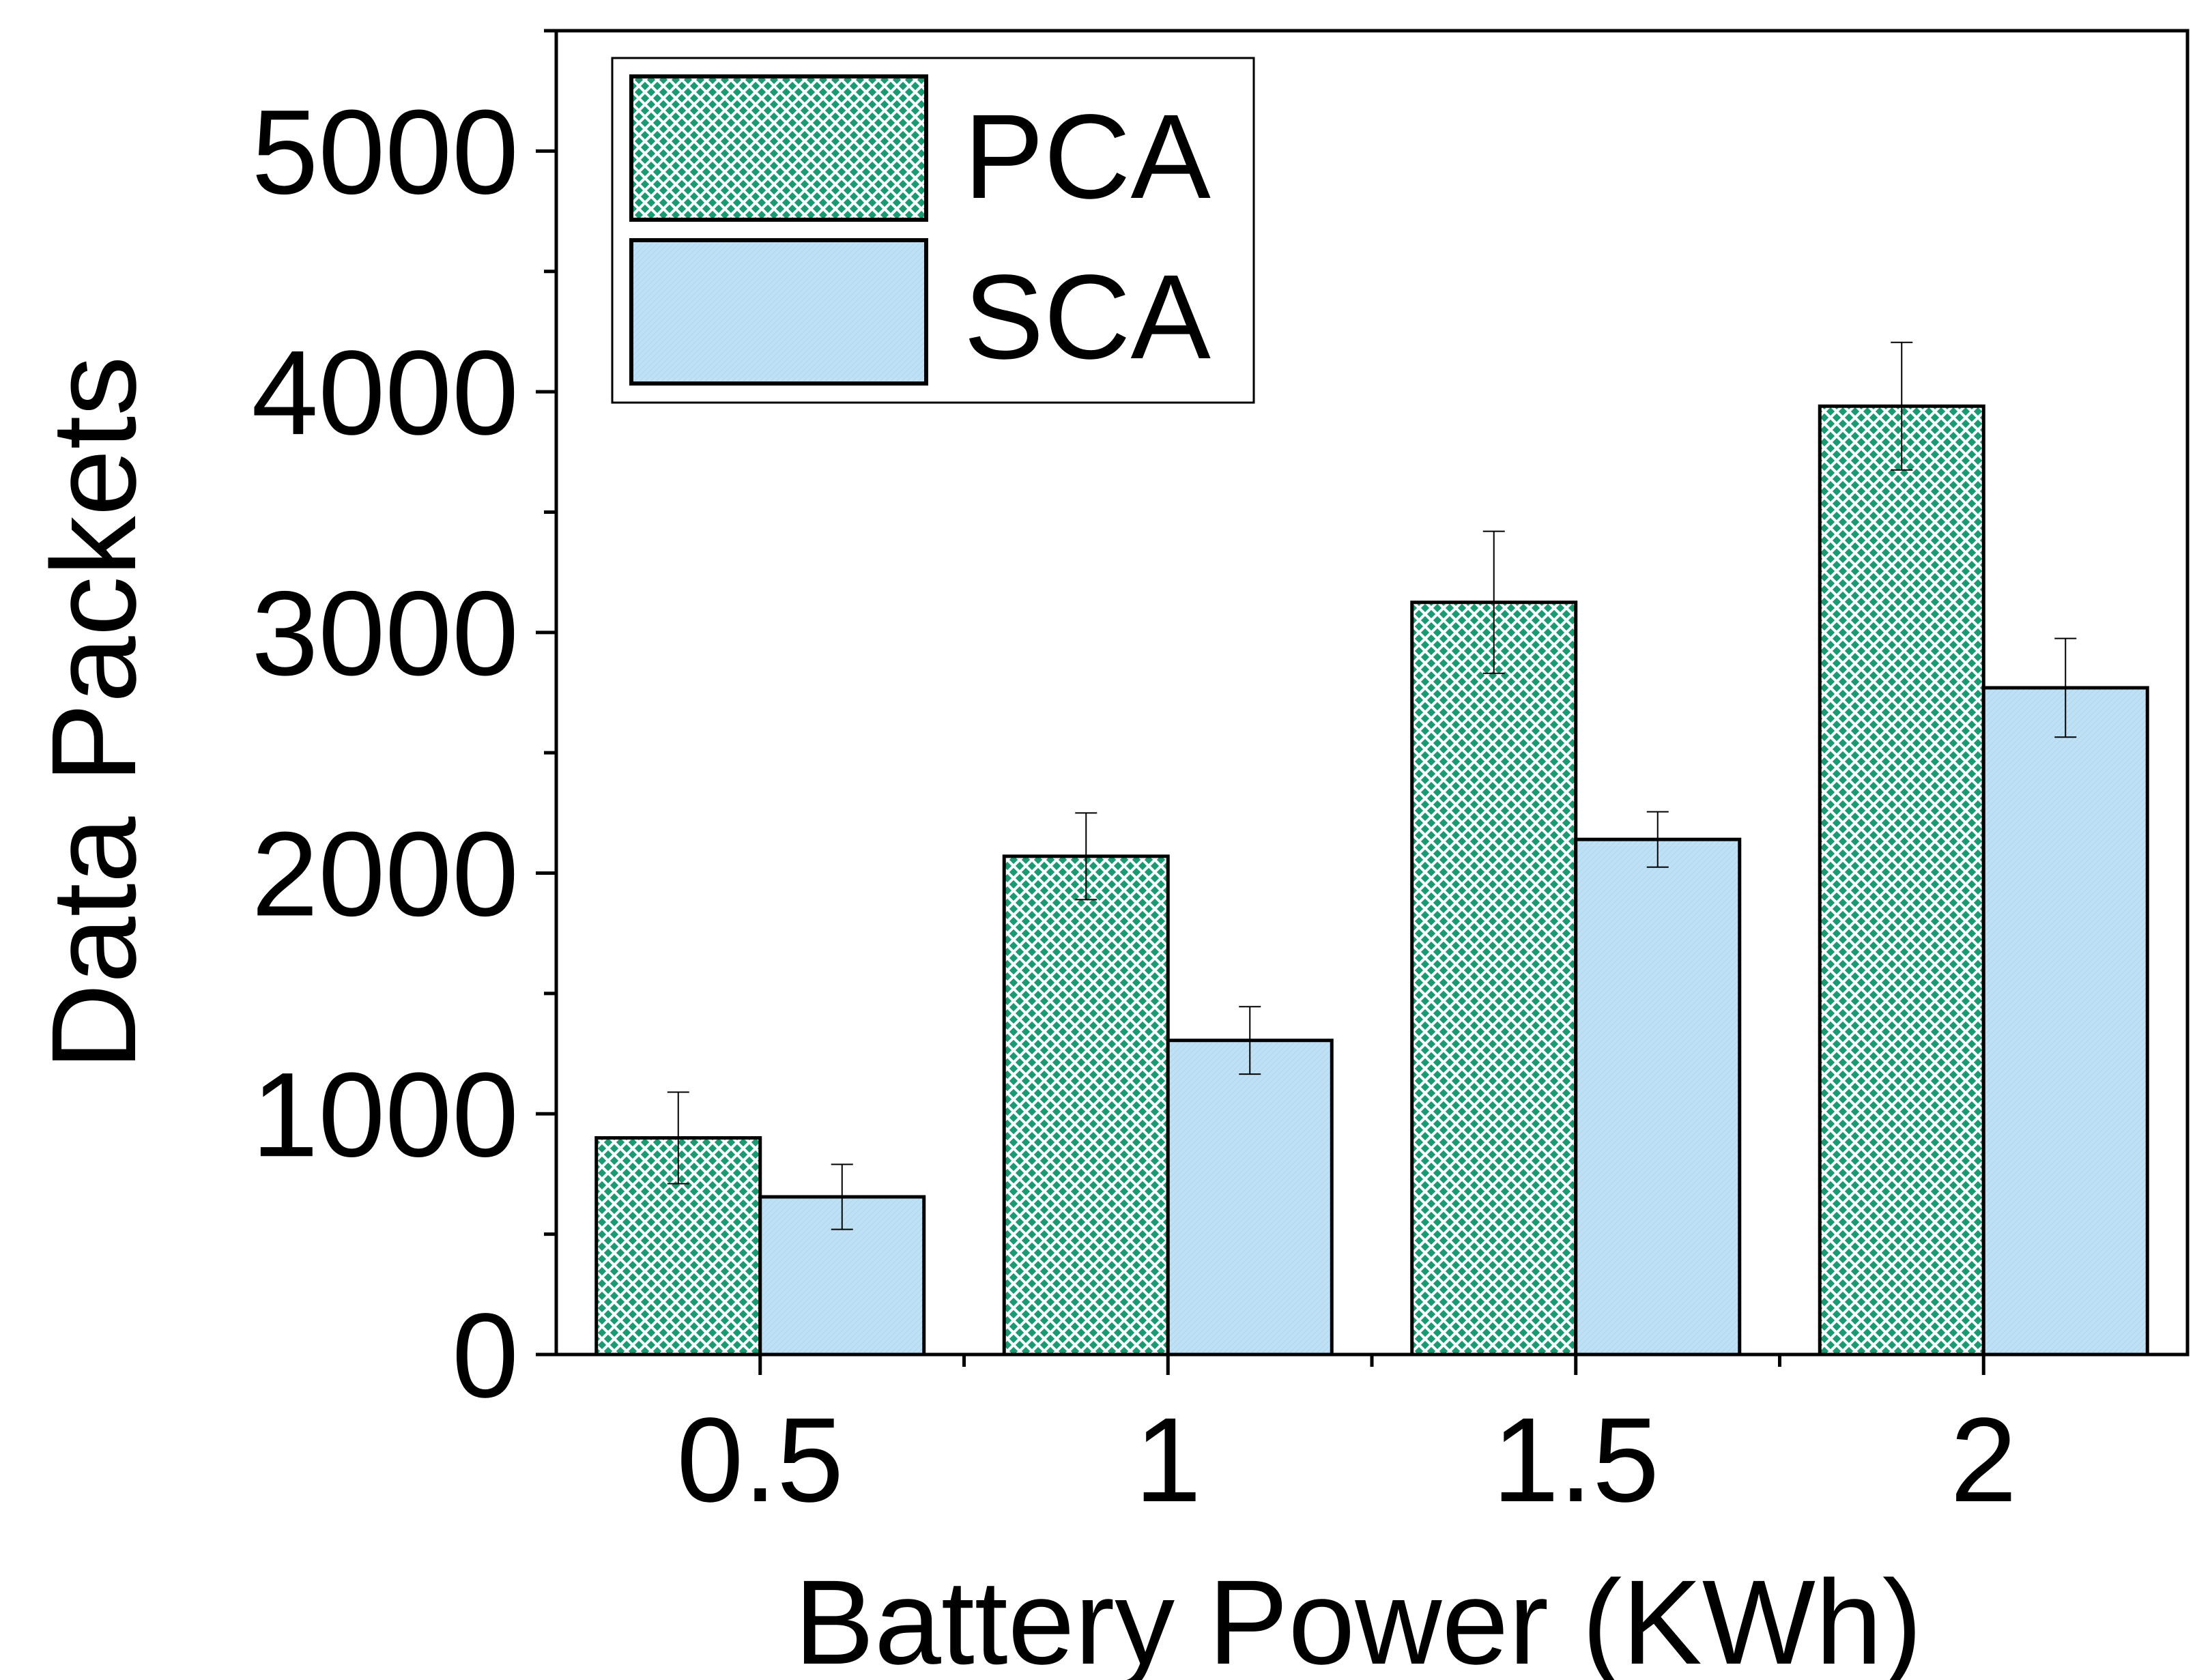  I want to click on y-tick-label: 4000, so click(385, 393).